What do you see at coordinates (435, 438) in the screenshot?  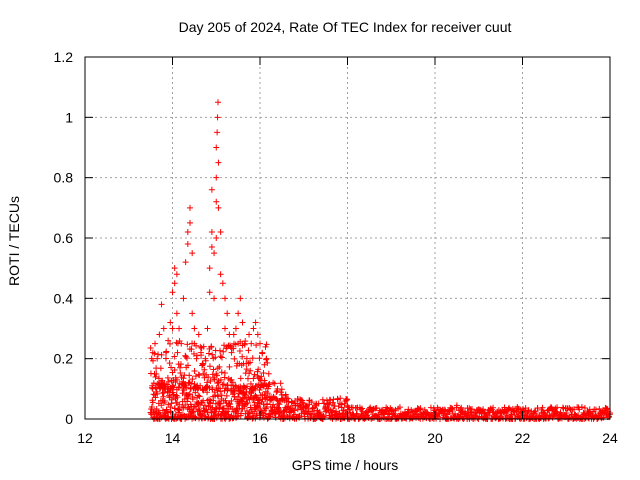 I see `x-tick-label: 20` at bounding box center [435, 438].